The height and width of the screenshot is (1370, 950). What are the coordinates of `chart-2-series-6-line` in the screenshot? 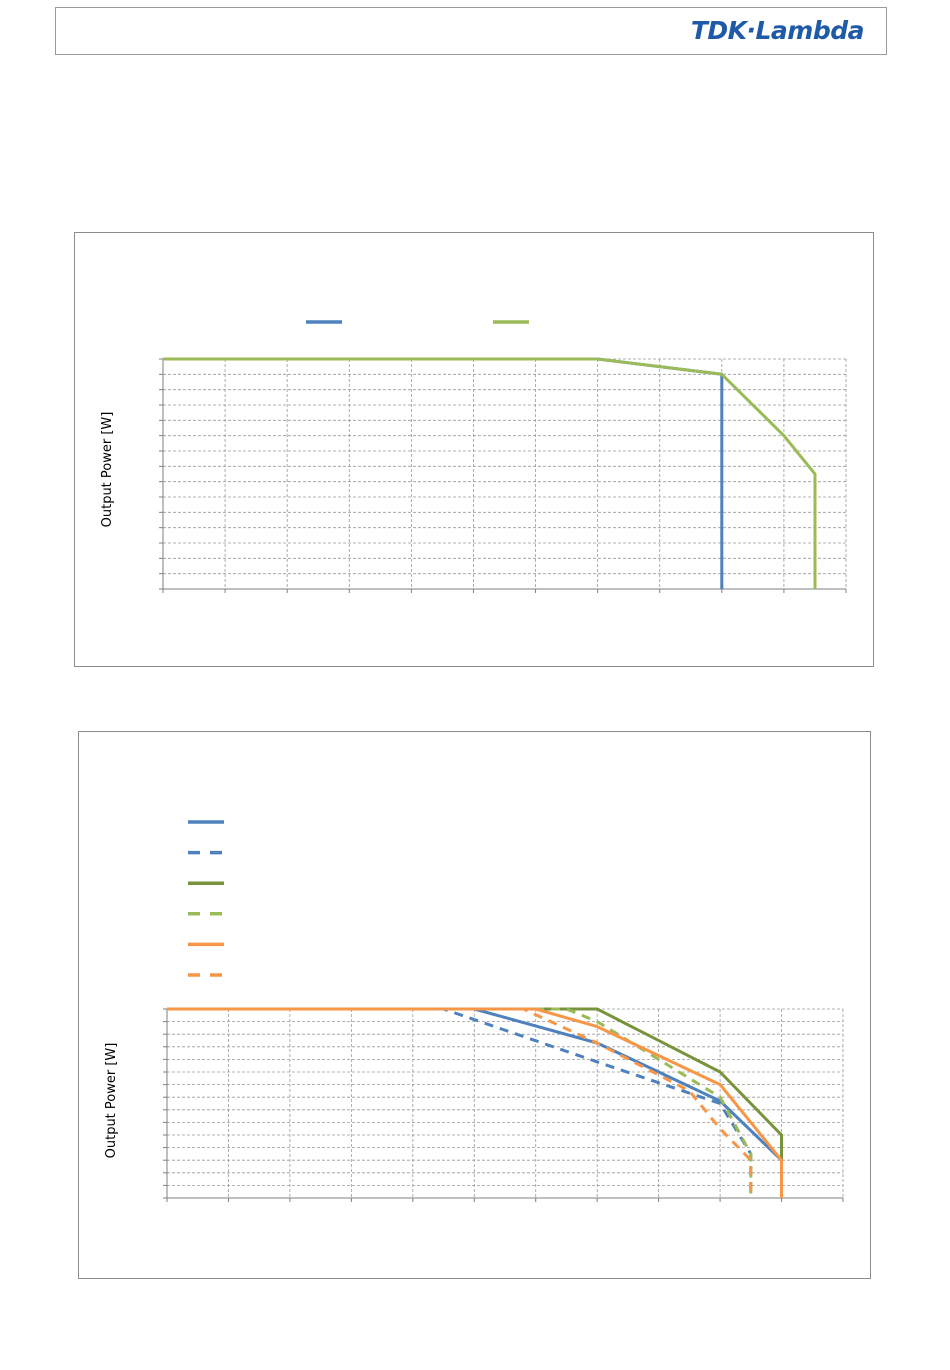 It's located at (460, 1102).